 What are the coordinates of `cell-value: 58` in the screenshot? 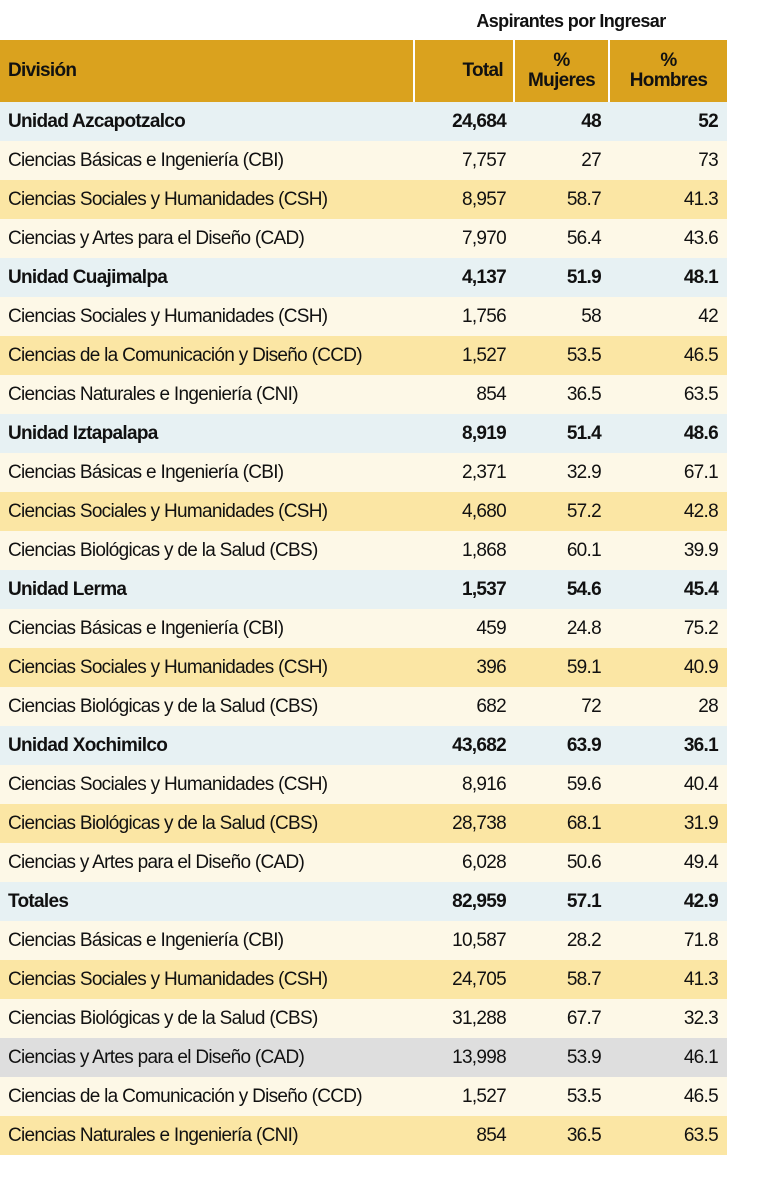 It's located at (591, 316).